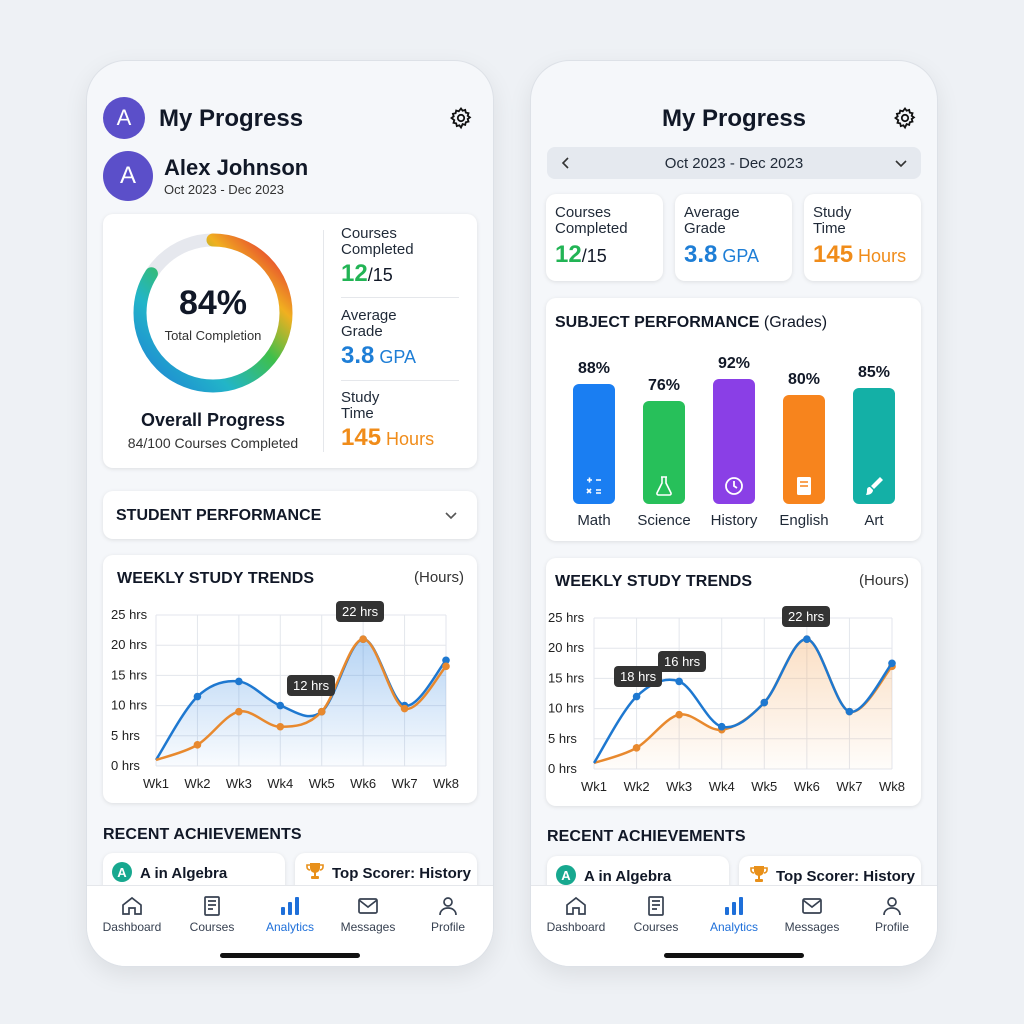  I want to click on trophy-icon, so click(315, 873).